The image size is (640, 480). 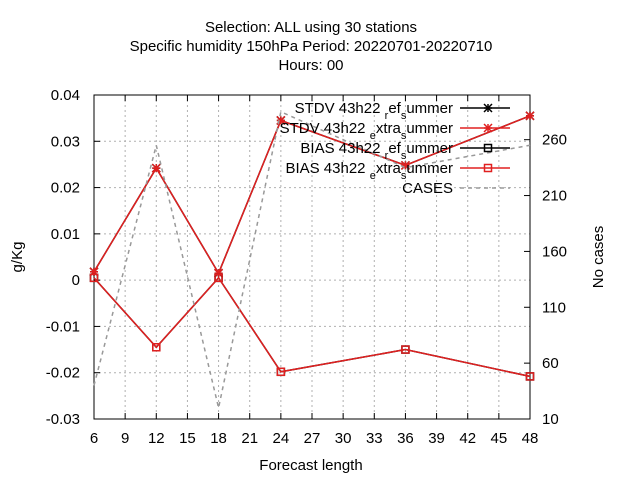 What do you see at coordinates (554, 140) in the screenshot?
I see `y2-tick-label: 260` at bounding box center [554, 140].